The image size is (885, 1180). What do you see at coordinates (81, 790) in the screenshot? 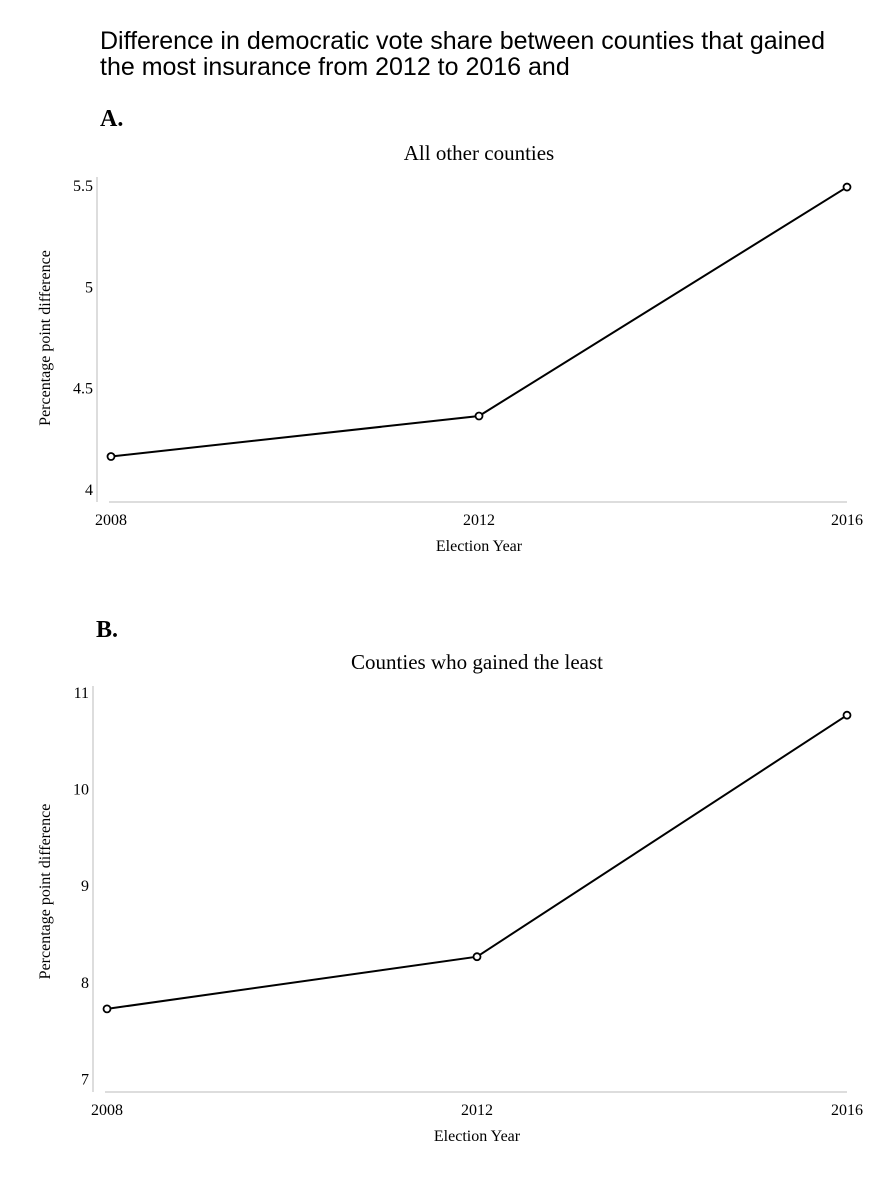
I see `y-tick-label: 10` at bounding box center [81, 790].